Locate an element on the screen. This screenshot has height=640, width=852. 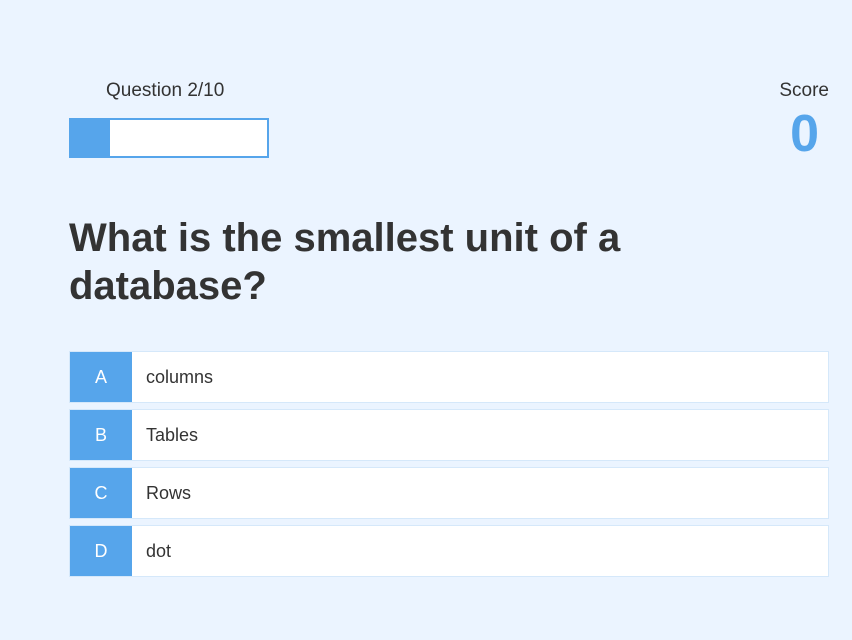
progress-bar-fill is located at coordinates (91, 138).